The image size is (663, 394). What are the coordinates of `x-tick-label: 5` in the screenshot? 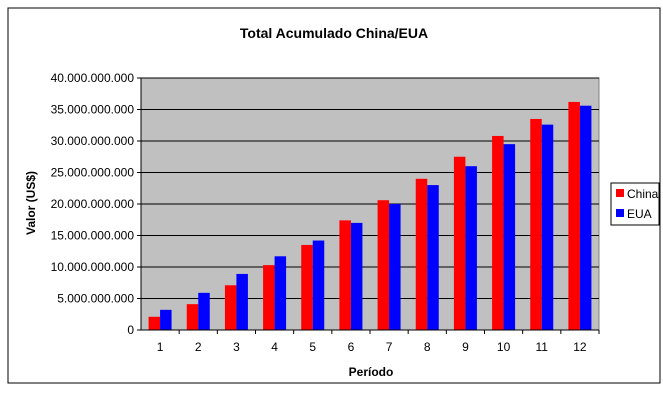 It's located at (312, 347).